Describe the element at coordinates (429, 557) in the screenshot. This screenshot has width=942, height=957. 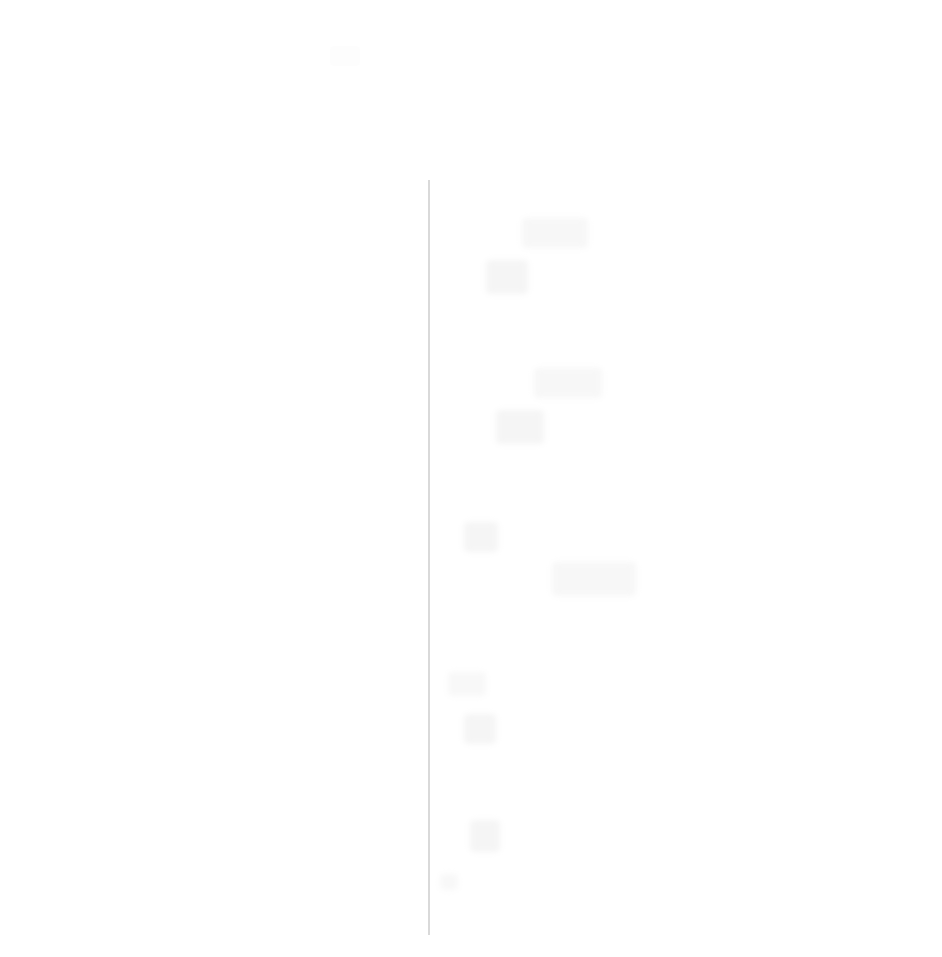
I see `pane-divider` at that location.